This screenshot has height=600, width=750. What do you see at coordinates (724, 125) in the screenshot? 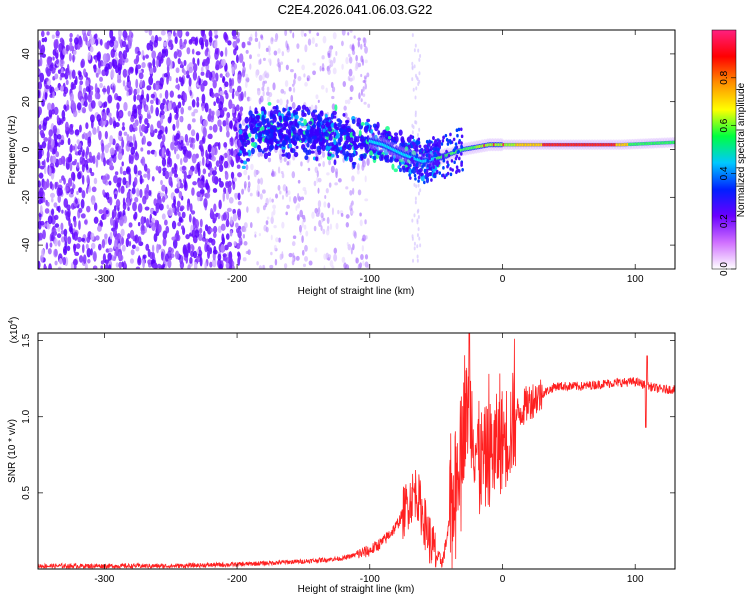
I see `colorbar-tick-label: 0.6` at bounding box center [724, 125].